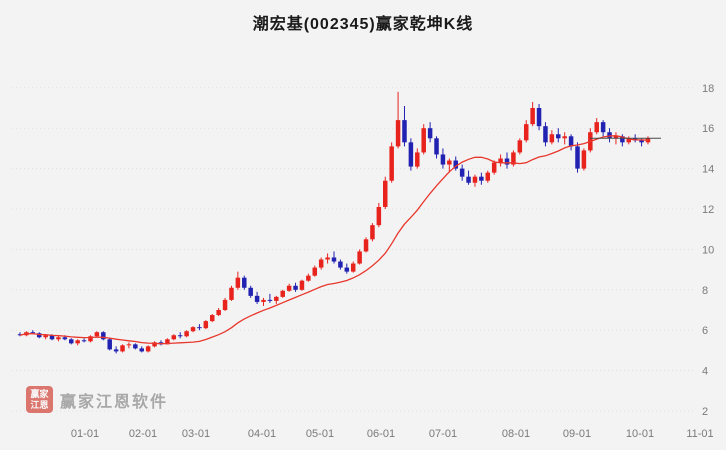 This screenshot has width=726, height=450. Describe the element at coordinates (708, 89) in the screenshot. I see `y-axis-label: 18` at that location.